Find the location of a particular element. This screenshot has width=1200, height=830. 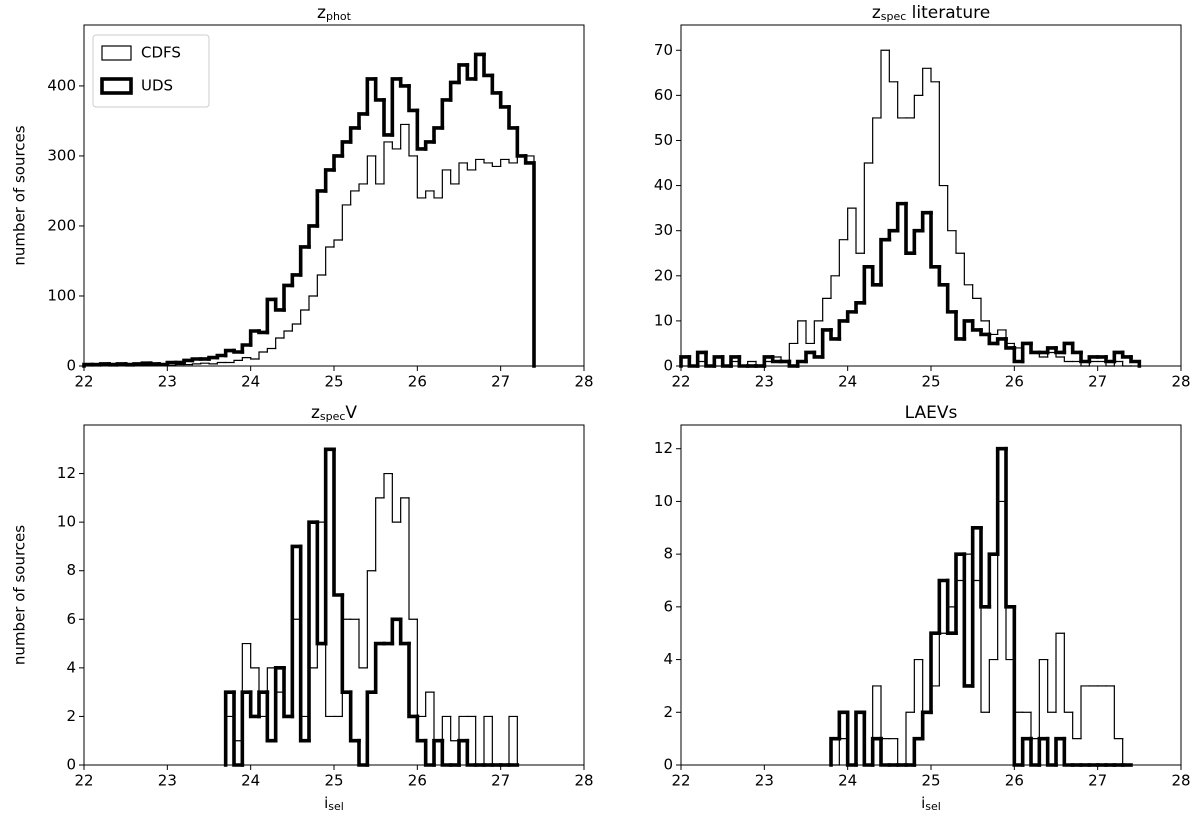

x-tick-label: 28 is located at coordinates (1180, 781).